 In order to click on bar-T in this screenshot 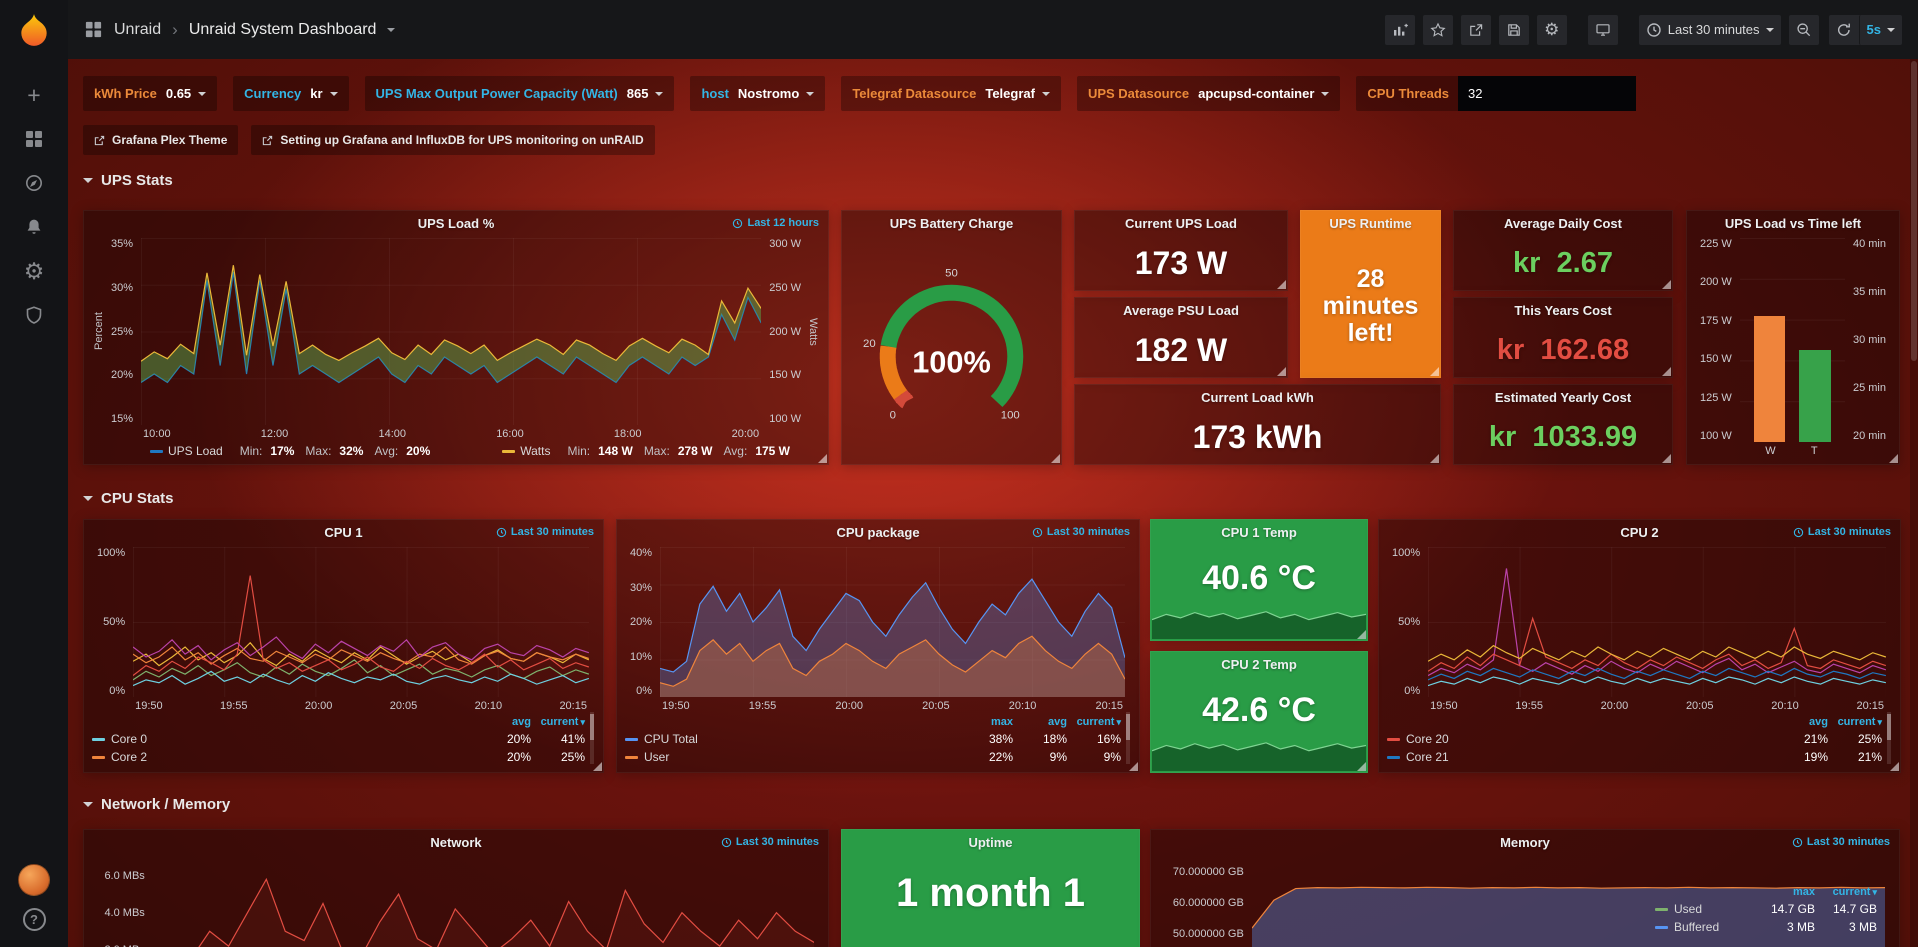, I will do `click(1815, 396)`.